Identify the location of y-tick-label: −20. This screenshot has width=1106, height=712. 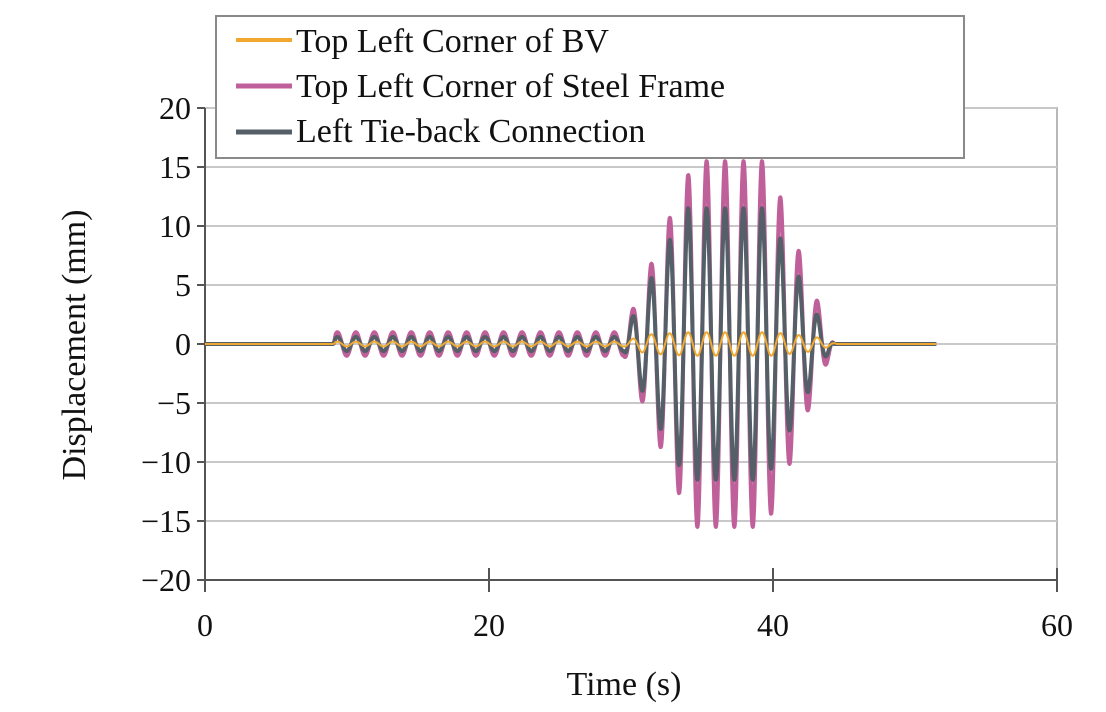
(166, 580).